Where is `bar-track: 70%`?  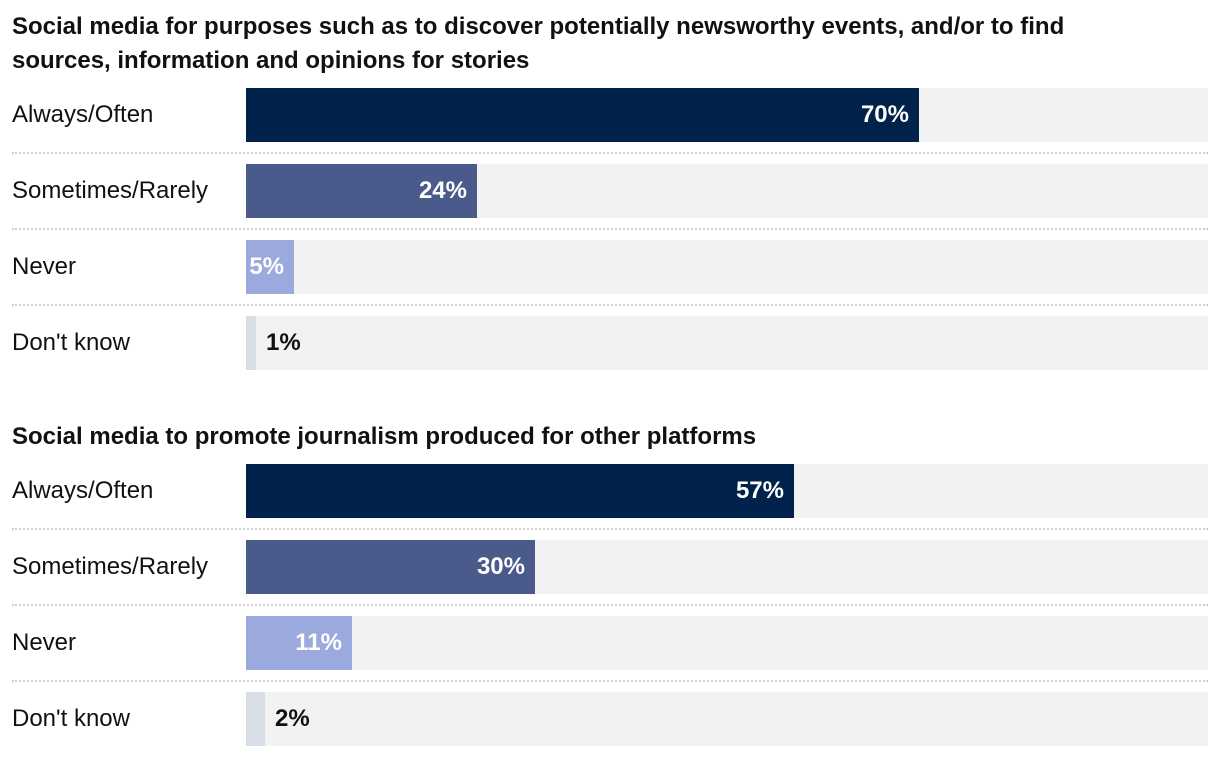
bar-track: 70% is located at coordinates (727, 115).